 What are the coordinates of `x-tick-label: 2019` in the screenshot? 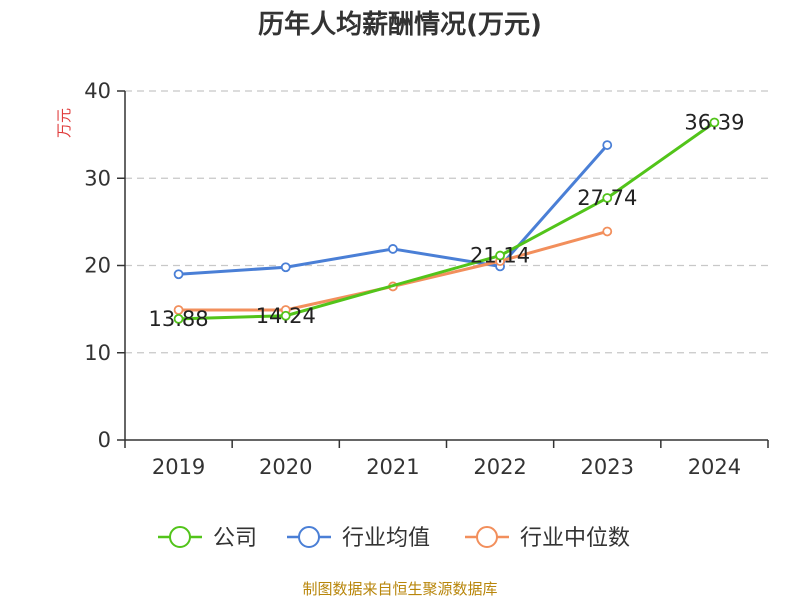 It's located at (178, 467).